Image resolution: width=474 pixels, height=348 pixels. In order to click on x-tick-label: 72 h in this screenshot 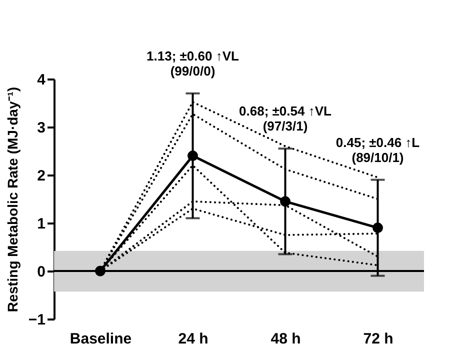, I will do `click(378, 339)`.